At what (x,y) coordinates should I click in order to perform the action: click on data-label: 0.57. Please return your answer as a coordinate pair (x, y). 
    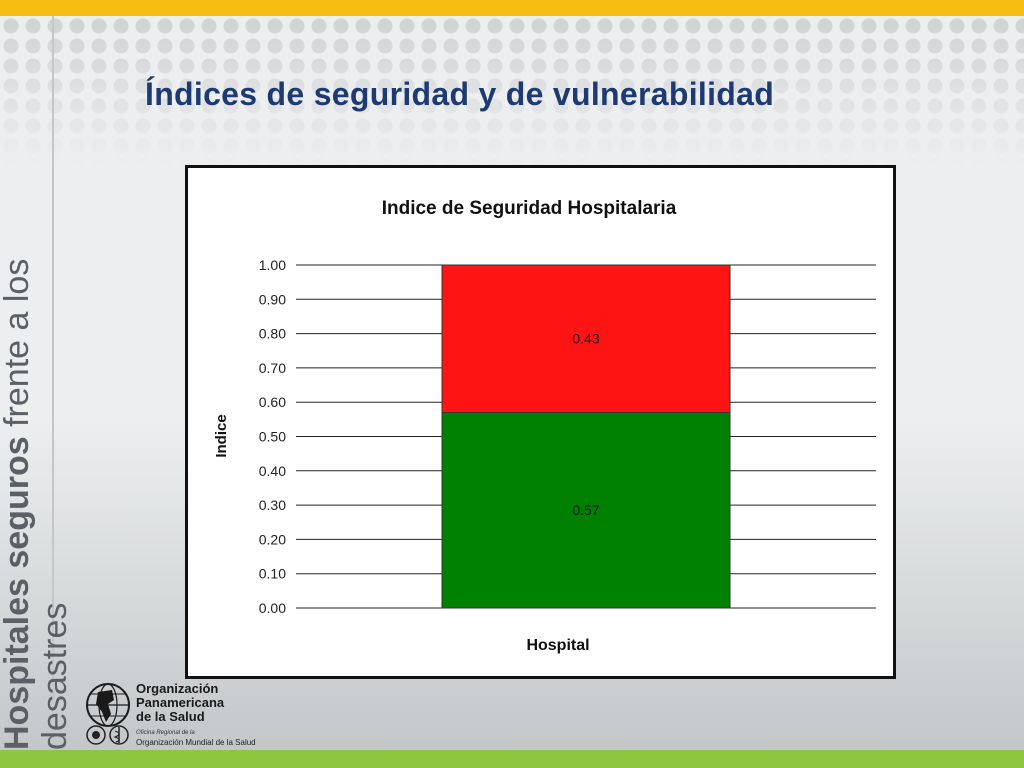
    Looking at the image, I should click on (585, 510).